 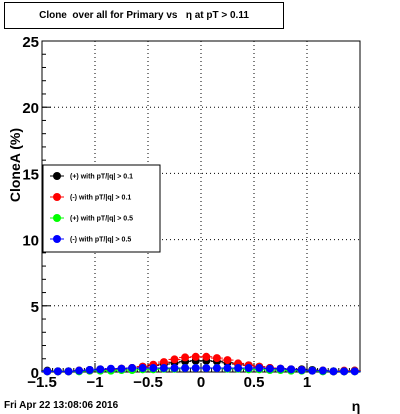 What do you see at coordinates (30, 208) in the screenshot?
I see `y-tick-labels: 0 5 10 15 20 25` at bounding box center [30, 208].